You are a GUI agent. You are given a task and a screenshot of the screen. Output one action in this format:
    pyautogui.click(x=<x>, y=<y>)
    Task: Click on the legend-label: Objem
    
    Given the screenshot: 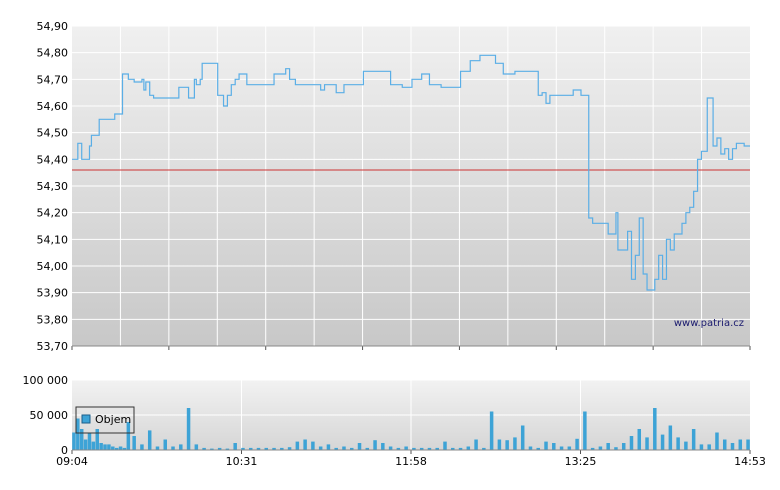 What is the action you would take?
    pyautogui.click(x=113, y=419)
    